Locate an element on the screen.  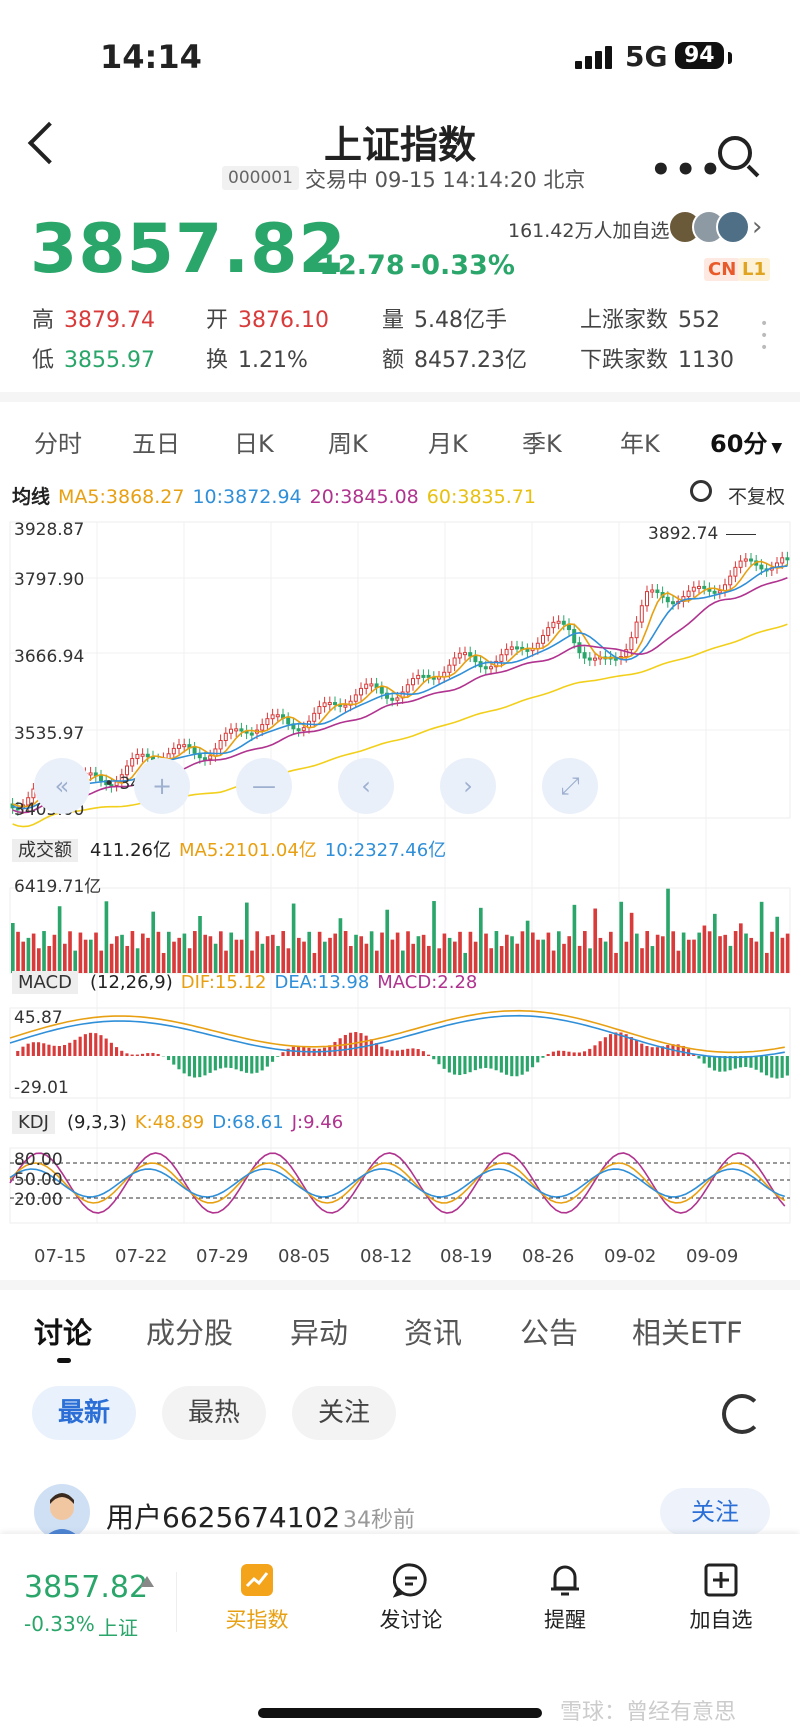
search-icon is located at coordinates (735, 153).